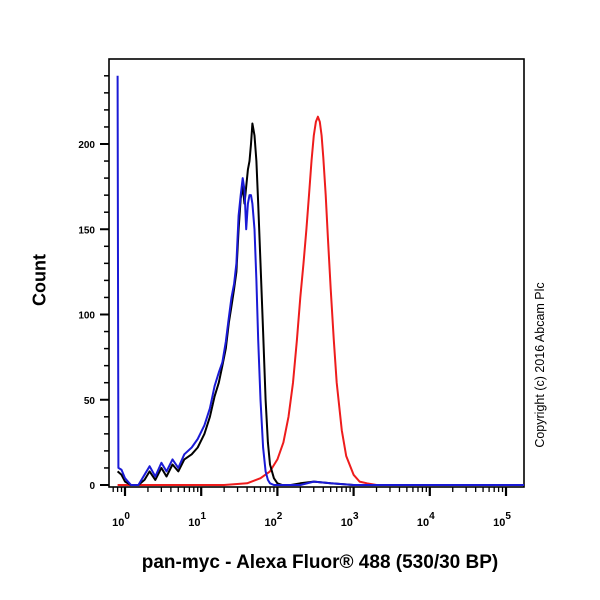 This screenshot has height=600, width=600. Describe the element at coordinates (121, 520) in the screenshot. I see `x-tick-label: 10⁰` at that location.